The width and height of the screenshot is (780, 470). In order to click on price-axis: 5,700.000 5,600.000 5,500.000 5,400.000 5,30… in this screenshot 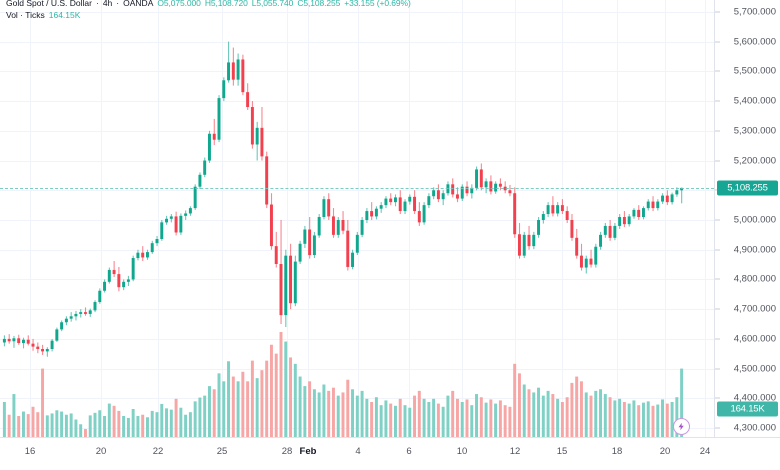, I will do `click(747, 218)`.